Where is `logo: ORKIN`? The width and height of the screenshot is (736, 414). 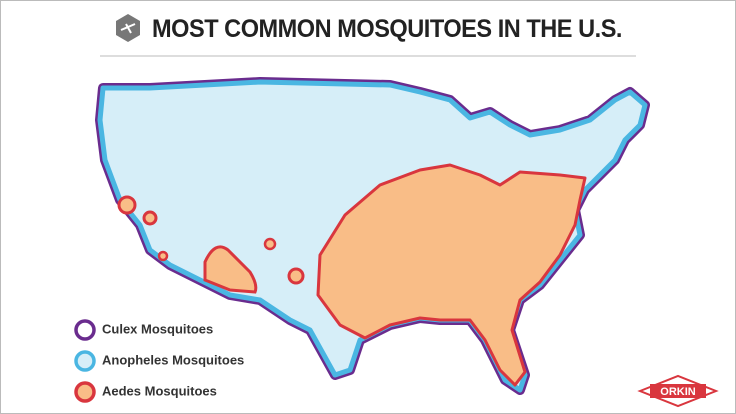
logo: ORKIN is located at coordinates (678, 391).